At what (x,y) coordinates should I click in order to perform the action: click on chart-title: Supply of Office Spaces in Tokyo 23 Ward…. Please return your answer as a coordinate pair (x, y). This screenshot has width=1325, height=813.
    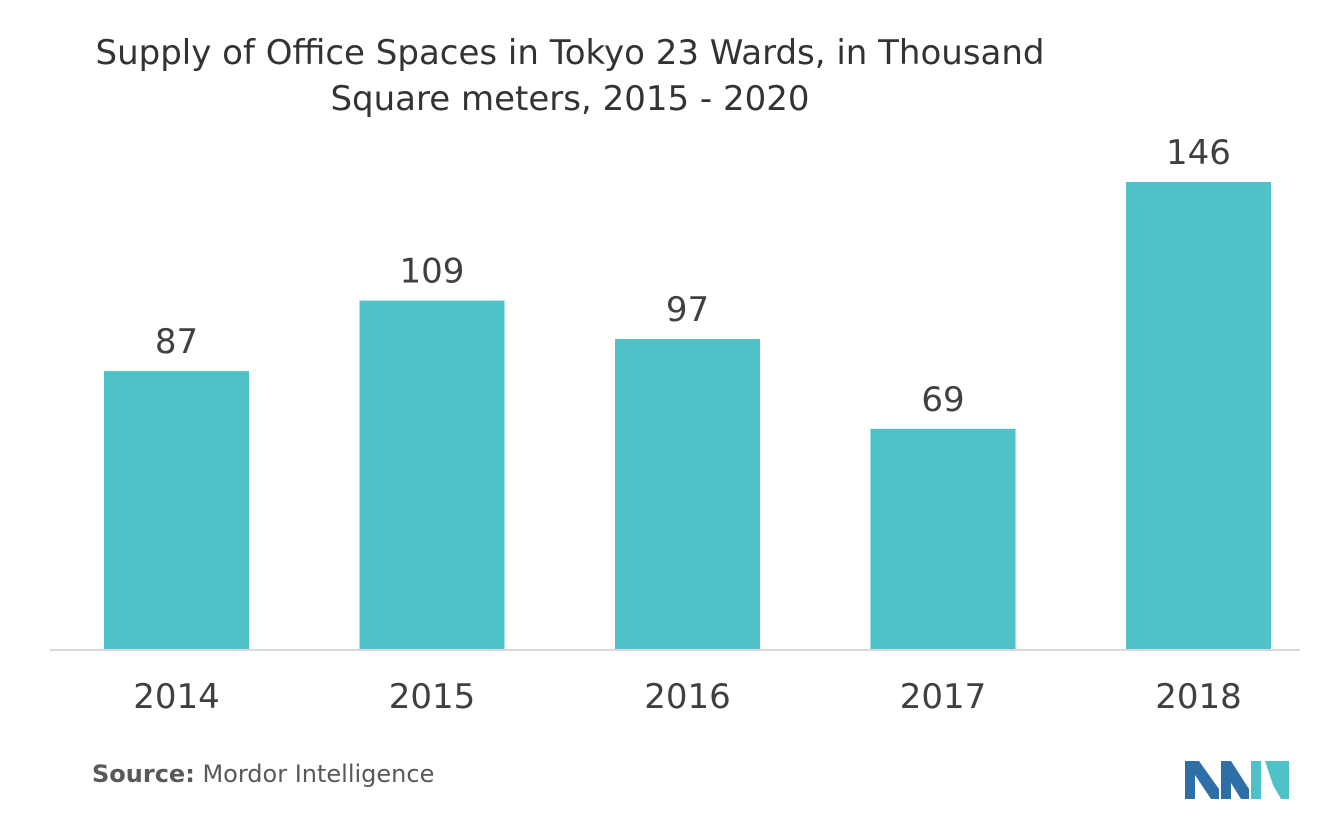
    Looking at the image, I should click on (570, 76).